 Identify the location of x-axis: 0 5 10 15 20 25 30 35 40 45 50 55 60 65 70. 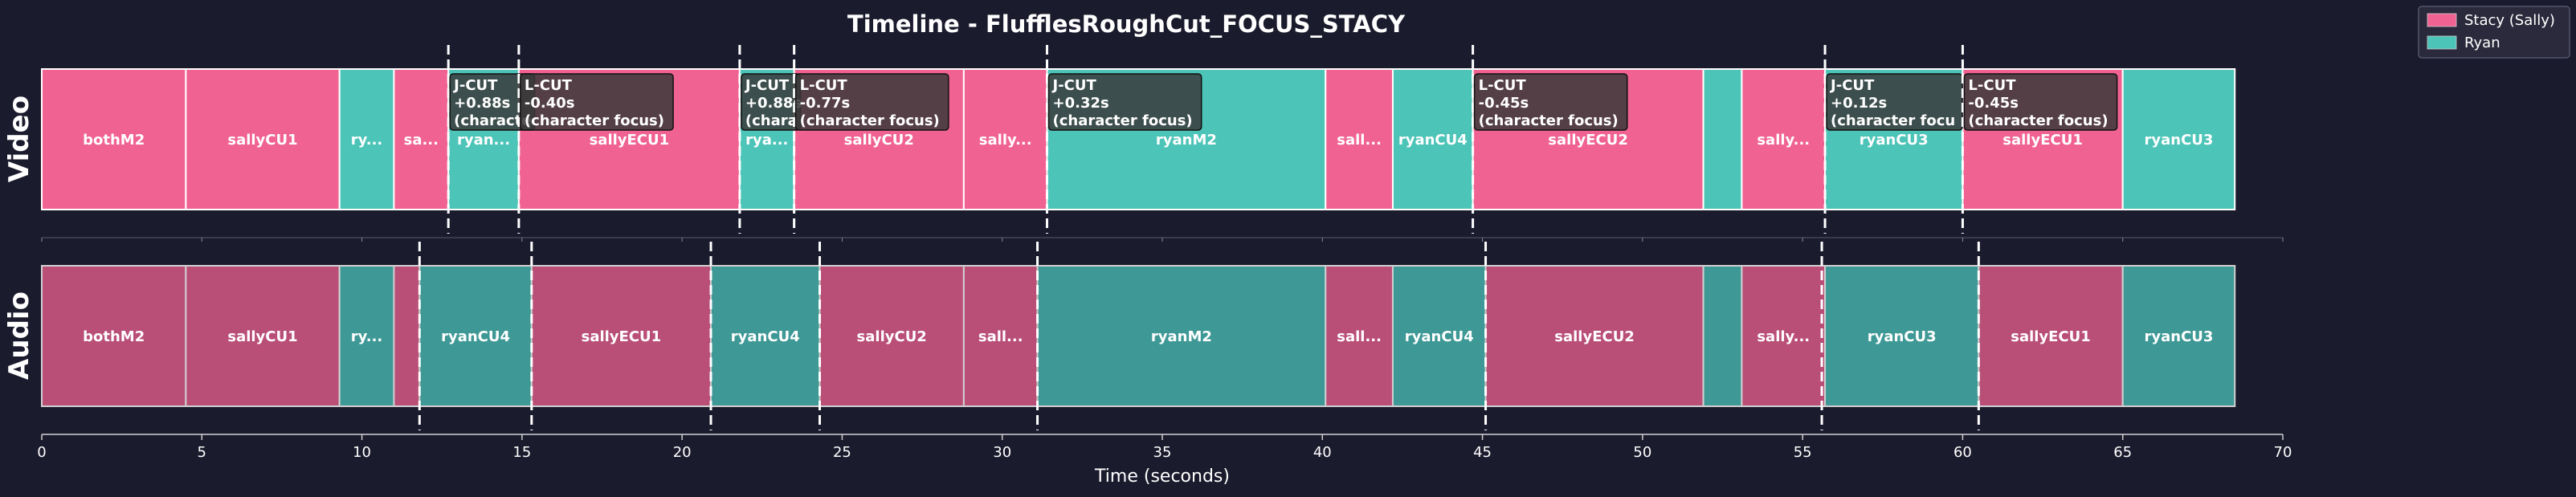
(1164, 447).